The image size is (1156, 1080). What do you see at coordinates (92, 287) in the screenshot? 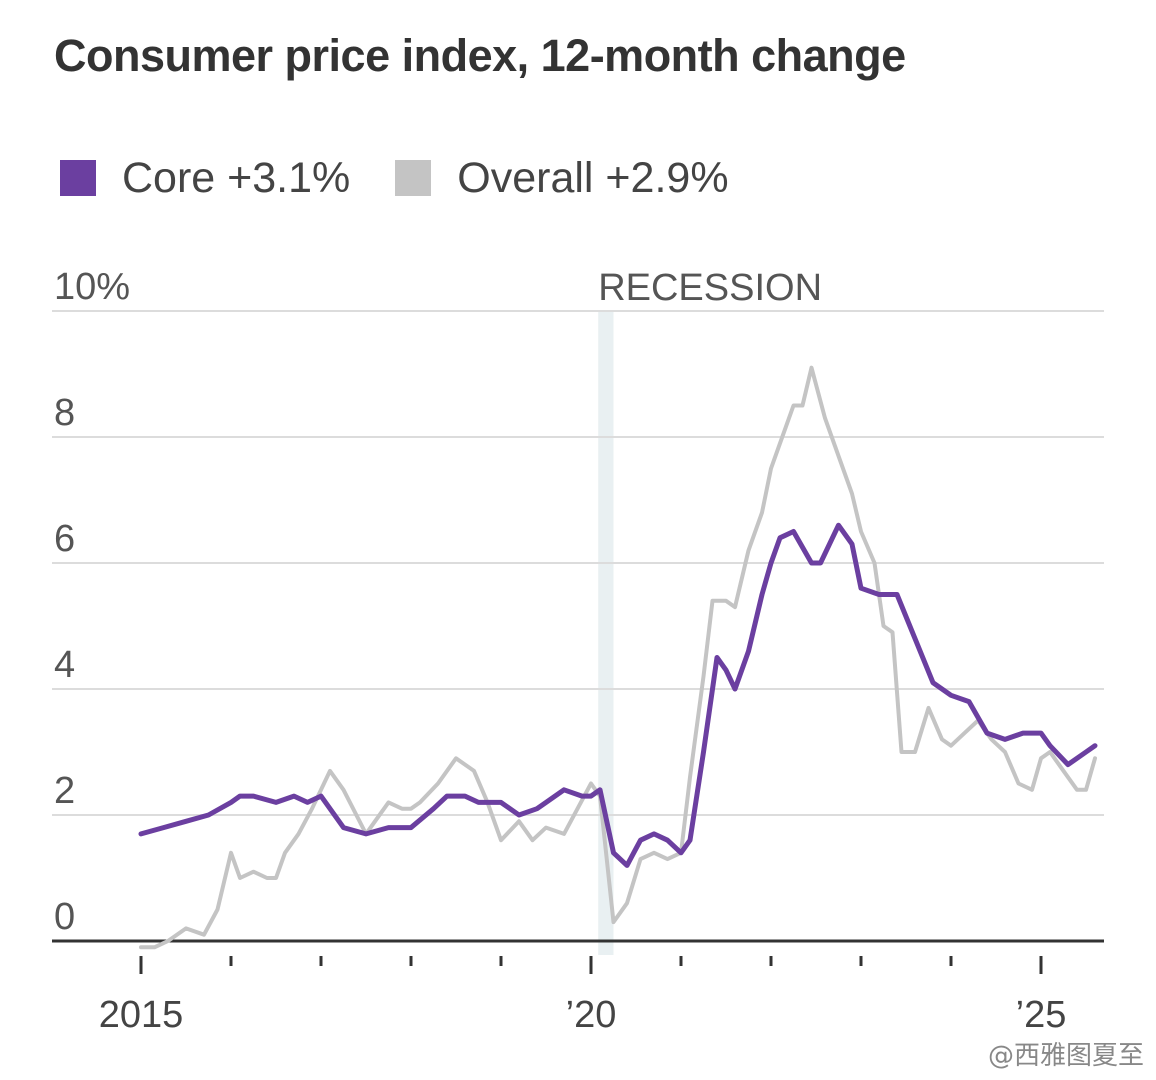
I see `y-tick-label-10: 10%` at bounding box center [92, 287].